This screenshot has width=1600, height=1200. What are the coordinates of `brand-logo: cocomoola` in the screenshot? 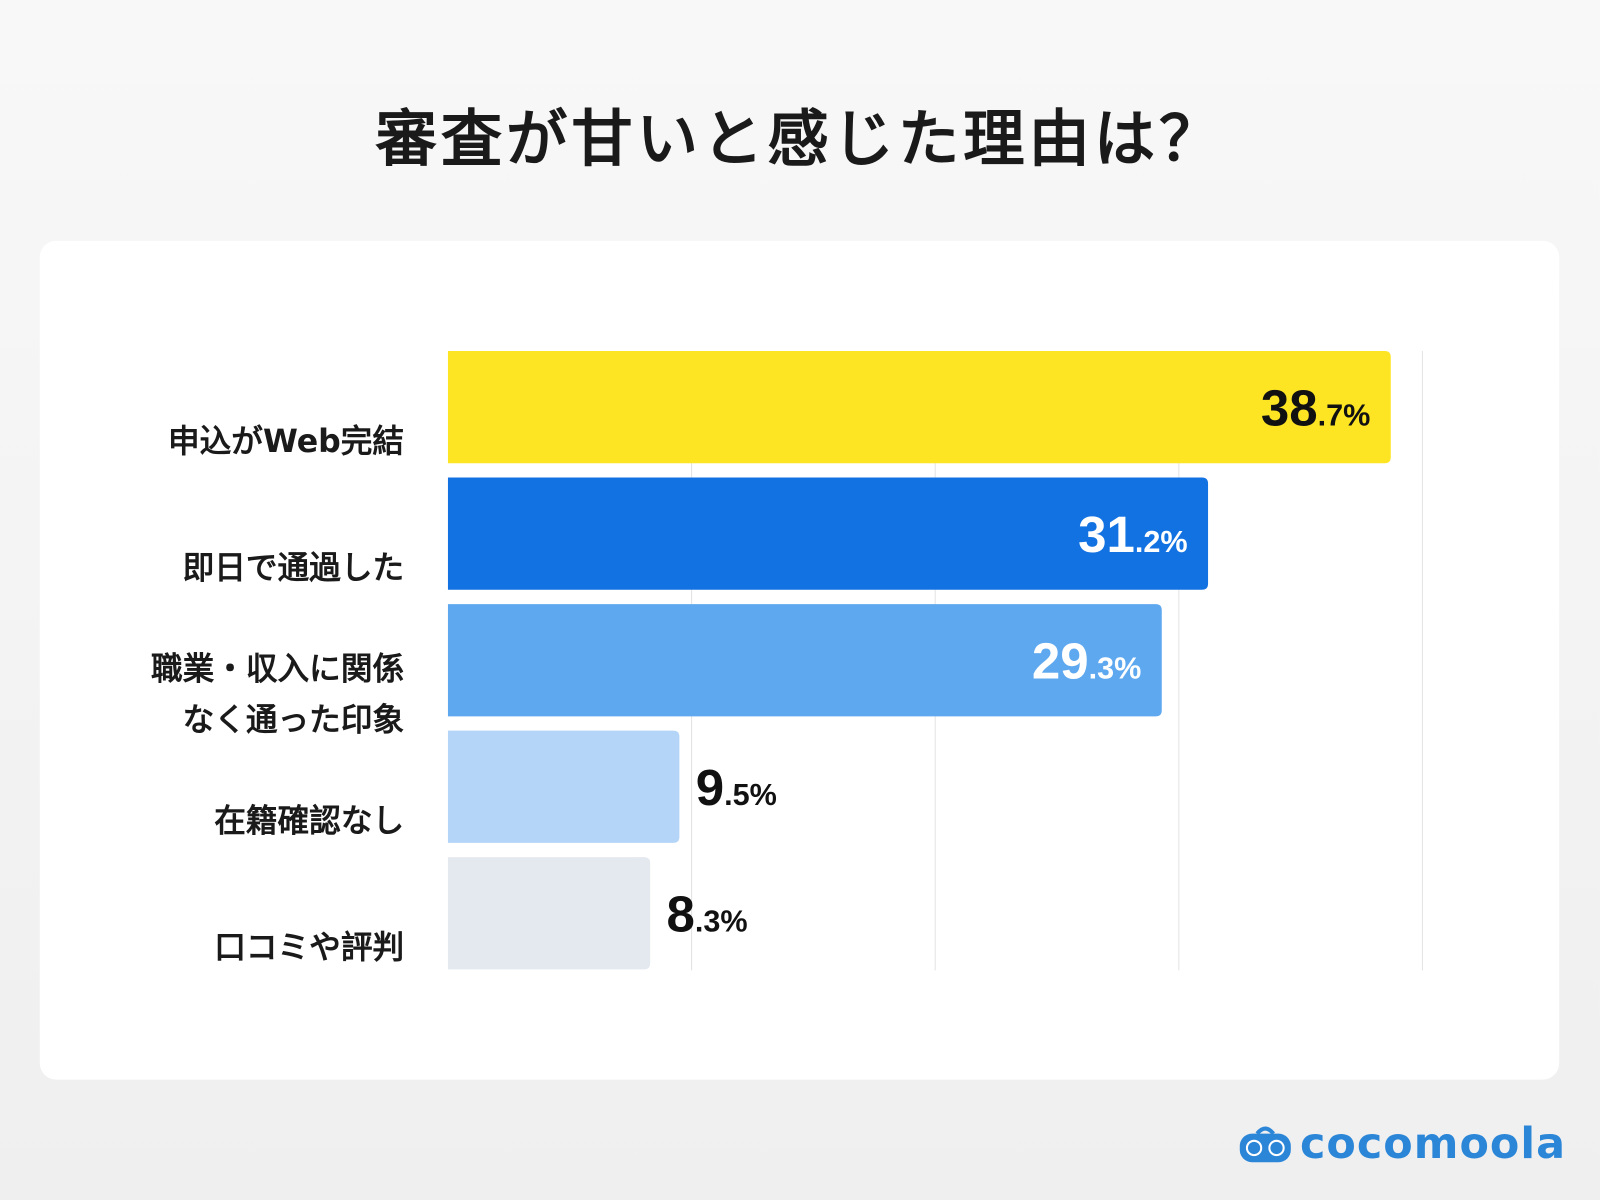 It's located at (1402, 1143).